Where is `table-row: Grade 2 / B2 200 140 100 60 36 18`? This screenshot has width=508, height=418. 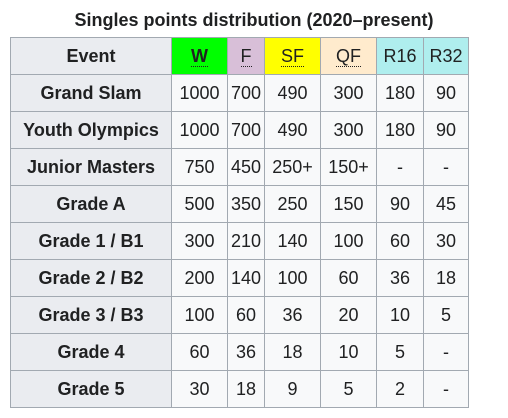
table-row: Grade 2 / B2 200 140 100 60 36 18 is located at coordinates (239, 278).